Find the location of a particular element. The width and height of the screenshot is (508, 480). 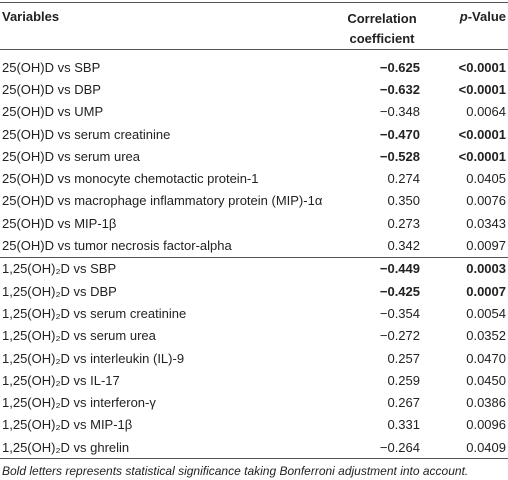

coefficient-cell: −0.625 is located at coordinates (399, 67).